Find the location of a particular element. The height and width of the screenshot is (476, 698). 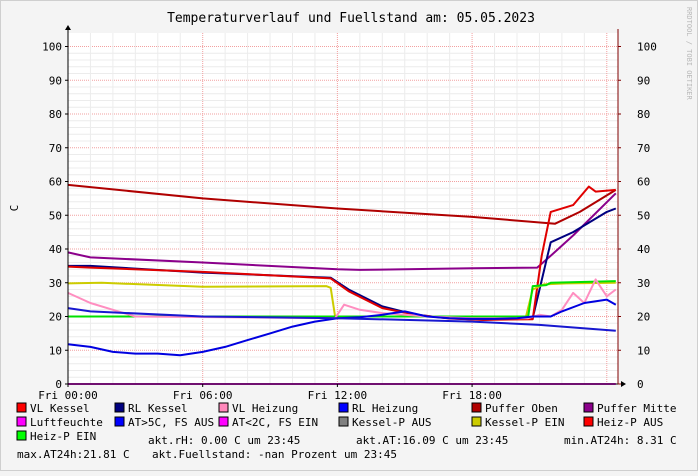

legend-label: Heiz-P AUS is located at coordinates (630, 422).